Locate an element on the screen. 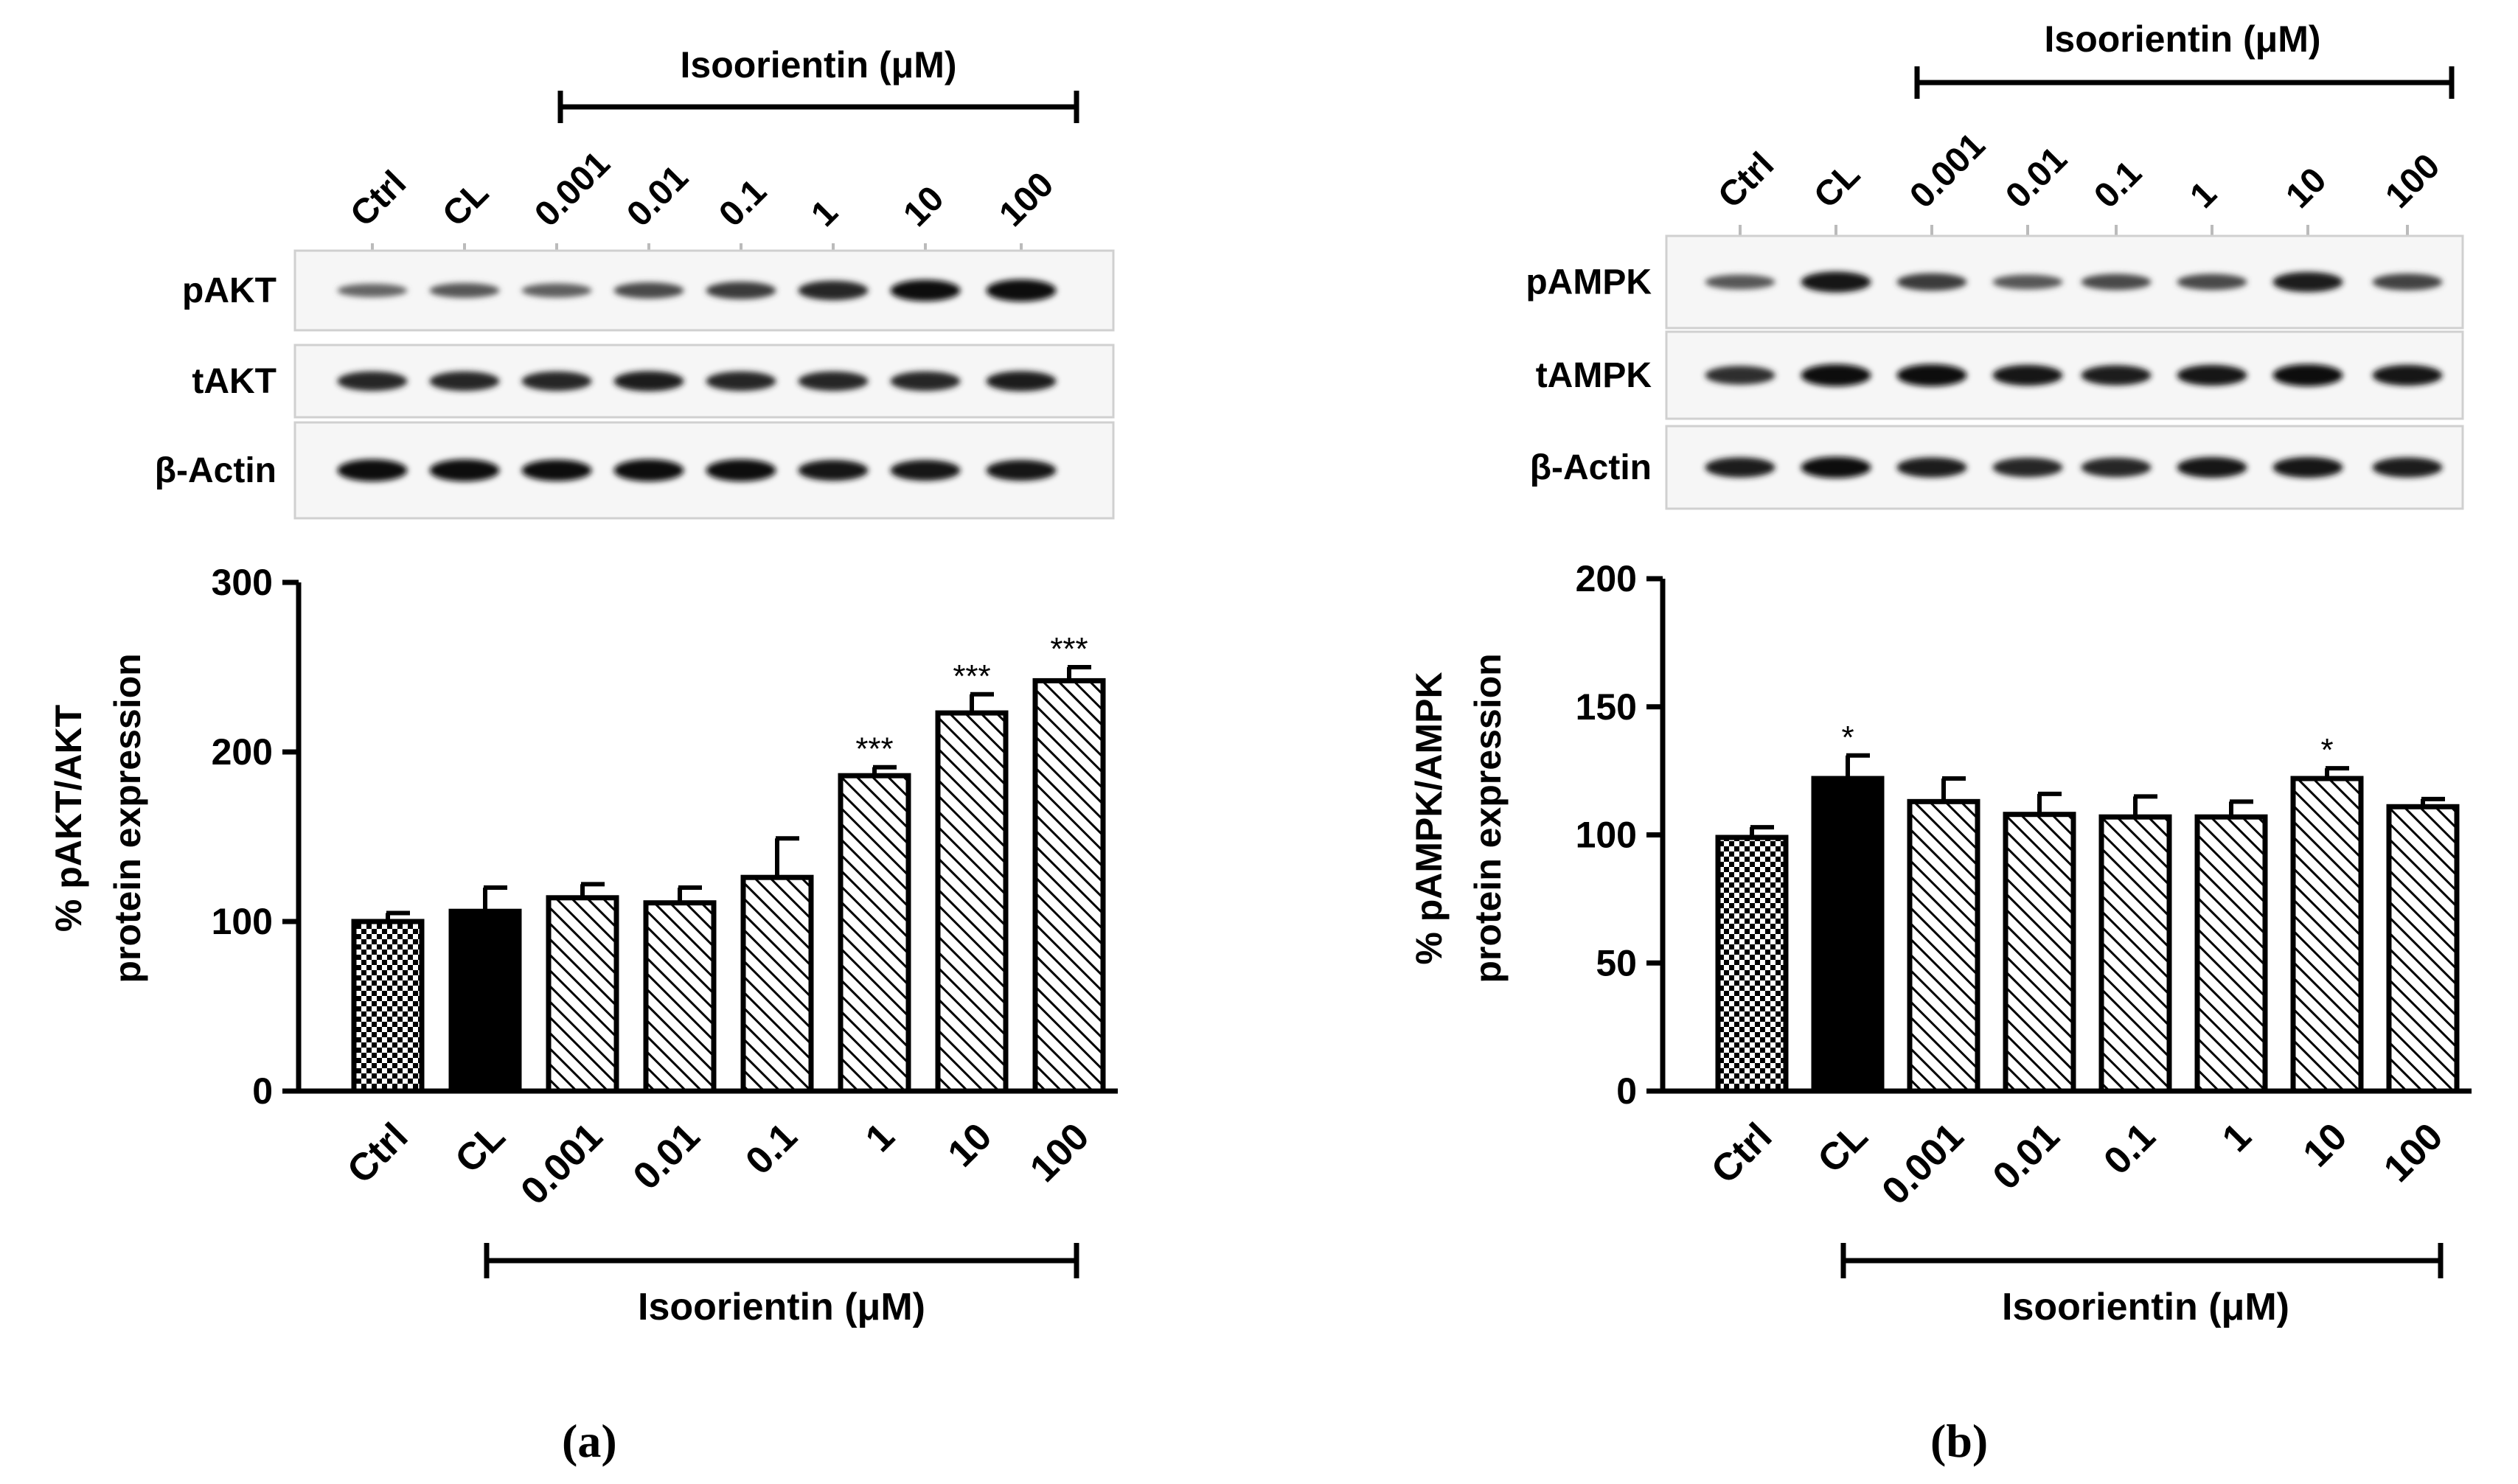 Image resolution: width=2518 pixels, height=1484 pixels. y-axis-title: % pAMPK/AMPK is located at coordinates (1429, 818).